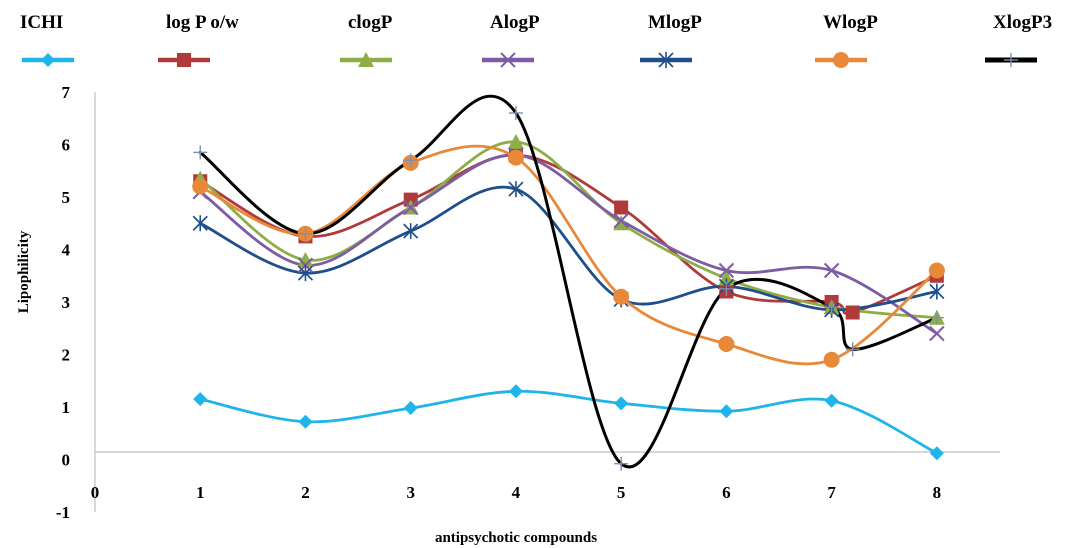 The image size is (1065, 548). Describe the element at coordinates (66, 145) in the screenshot. I see `y-tick-label: 6` at that location.